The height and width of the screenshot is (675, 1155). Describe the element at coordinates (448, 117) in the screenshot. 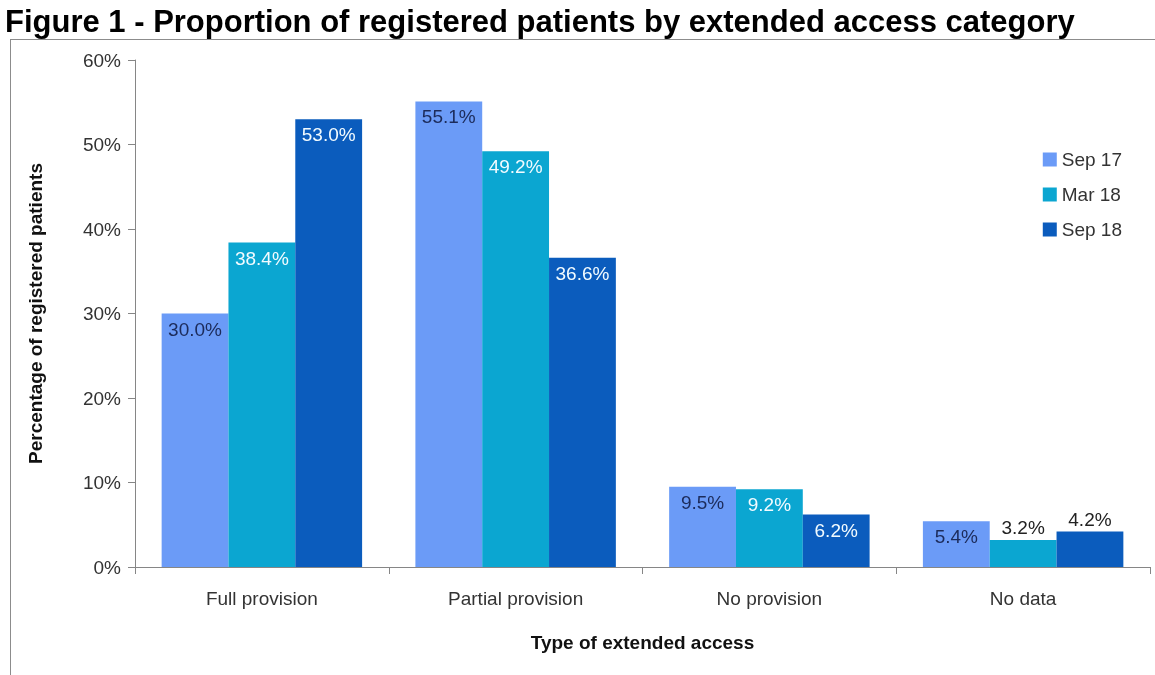

I see `data-label: 55.1%` at that location.